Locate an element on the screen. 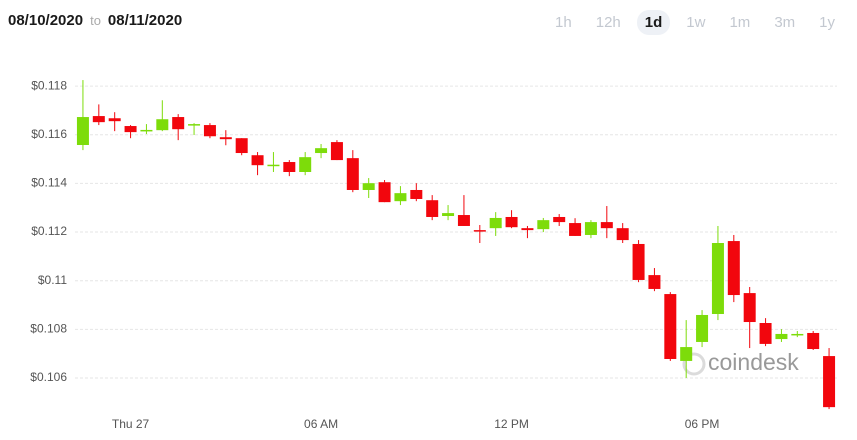 Image resolution: width=857 pixels, height=440 pixels. y-tick-label: $0.11 is located at coordinates (52, 280).